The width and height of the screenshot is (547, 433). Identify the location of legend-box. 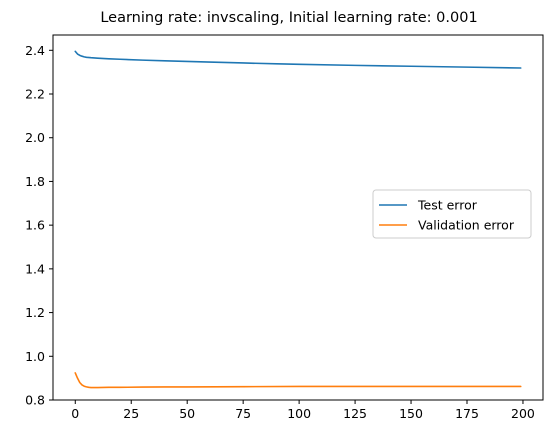
(452, 214).